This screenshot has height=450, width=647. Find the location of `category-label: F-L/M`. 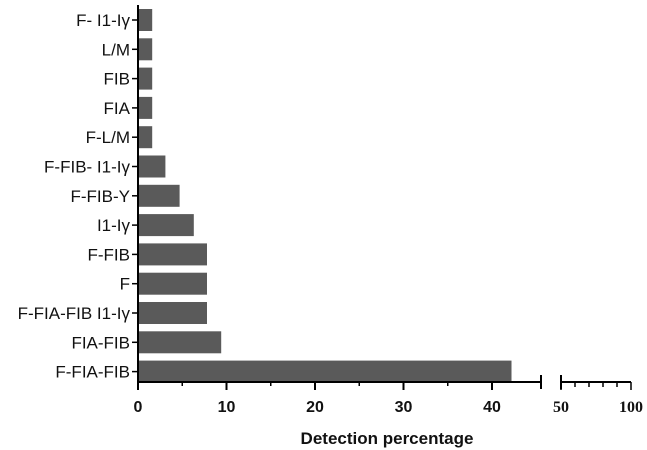

category-label: F-L/M is located at coordinates (108, 137).